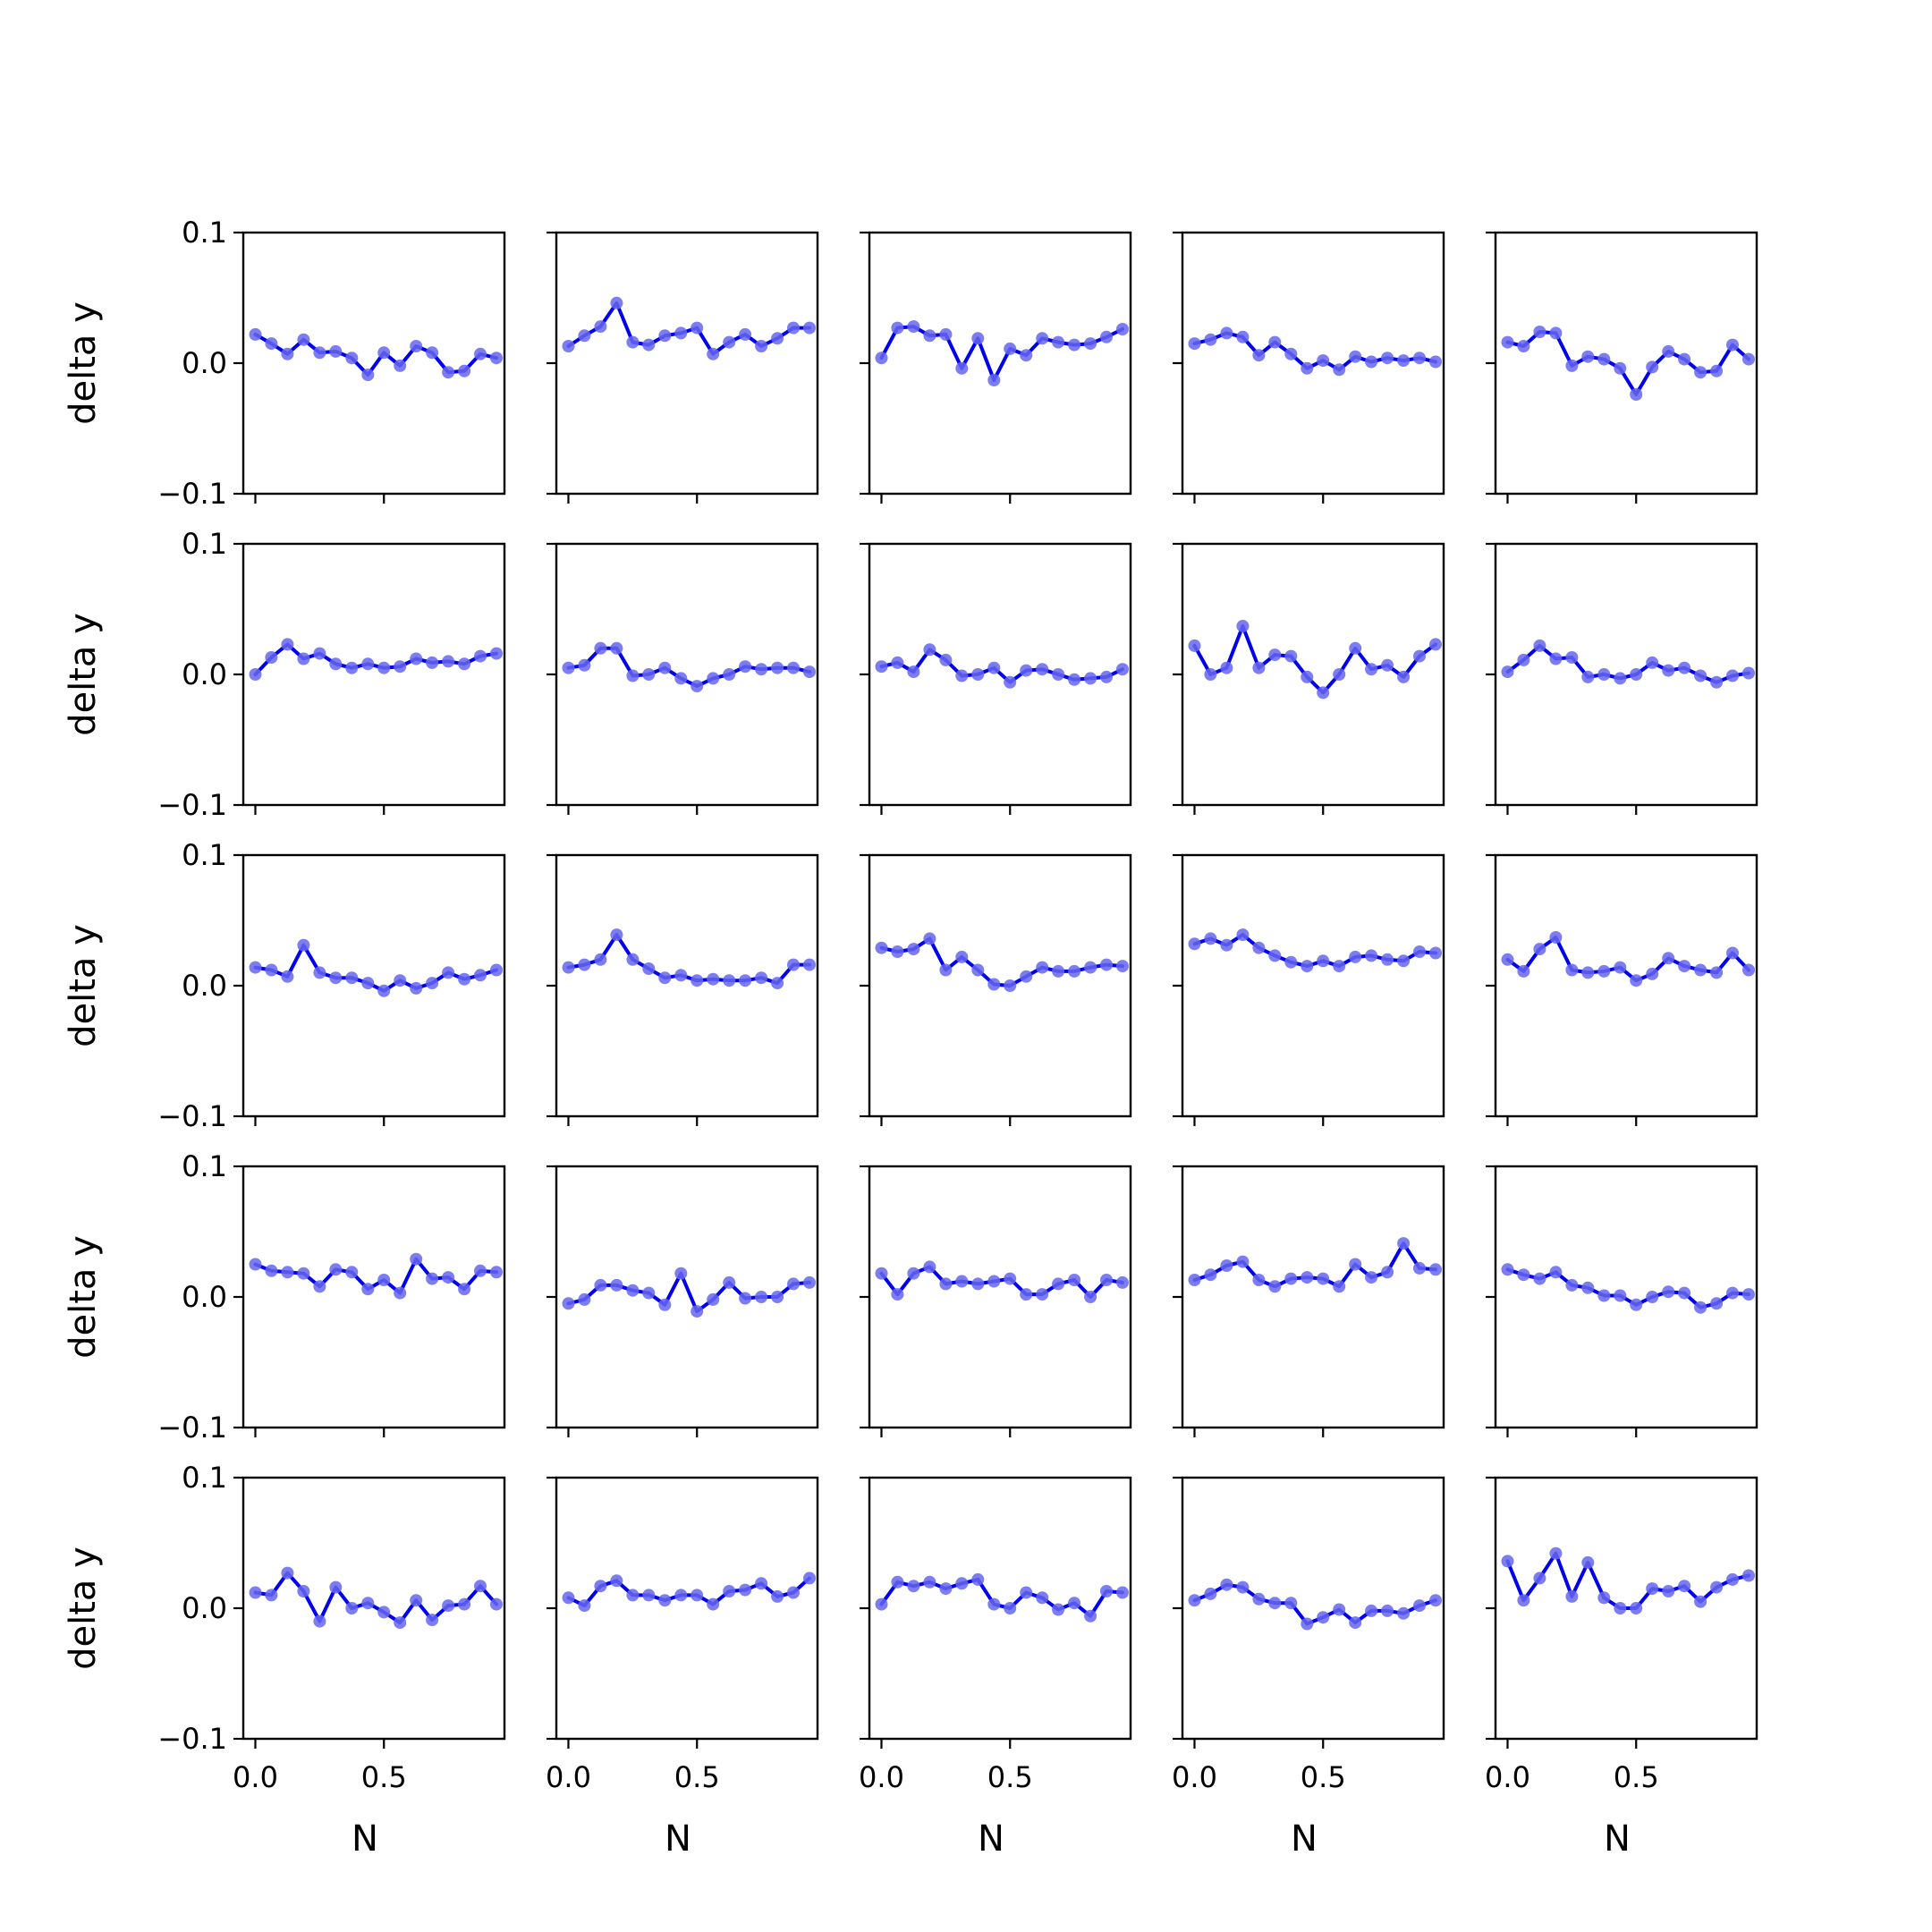  Describe the element at coordinates (83, 363) in the screenshot. I see `y-axis-label: delta y` at that location.